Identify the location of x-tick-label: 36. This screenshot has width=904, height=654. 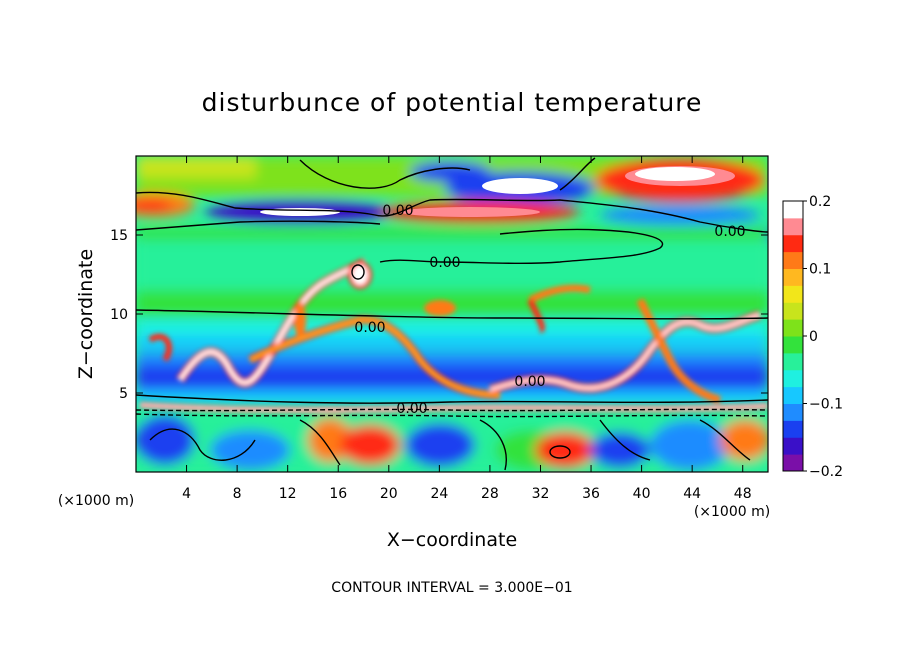
(591, 494).